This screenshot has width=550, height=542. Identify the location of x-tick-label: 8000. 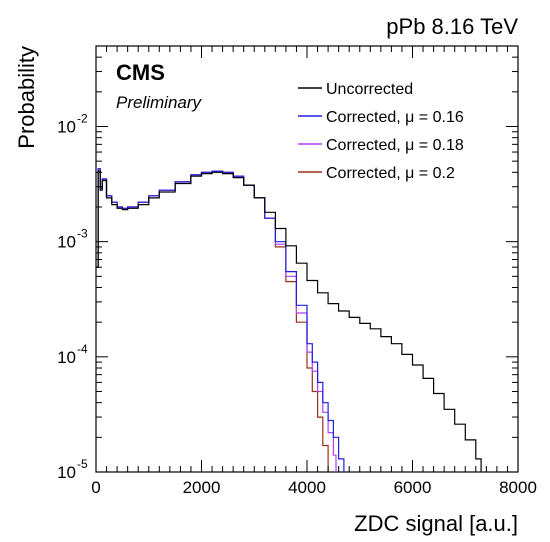
(518, 487).